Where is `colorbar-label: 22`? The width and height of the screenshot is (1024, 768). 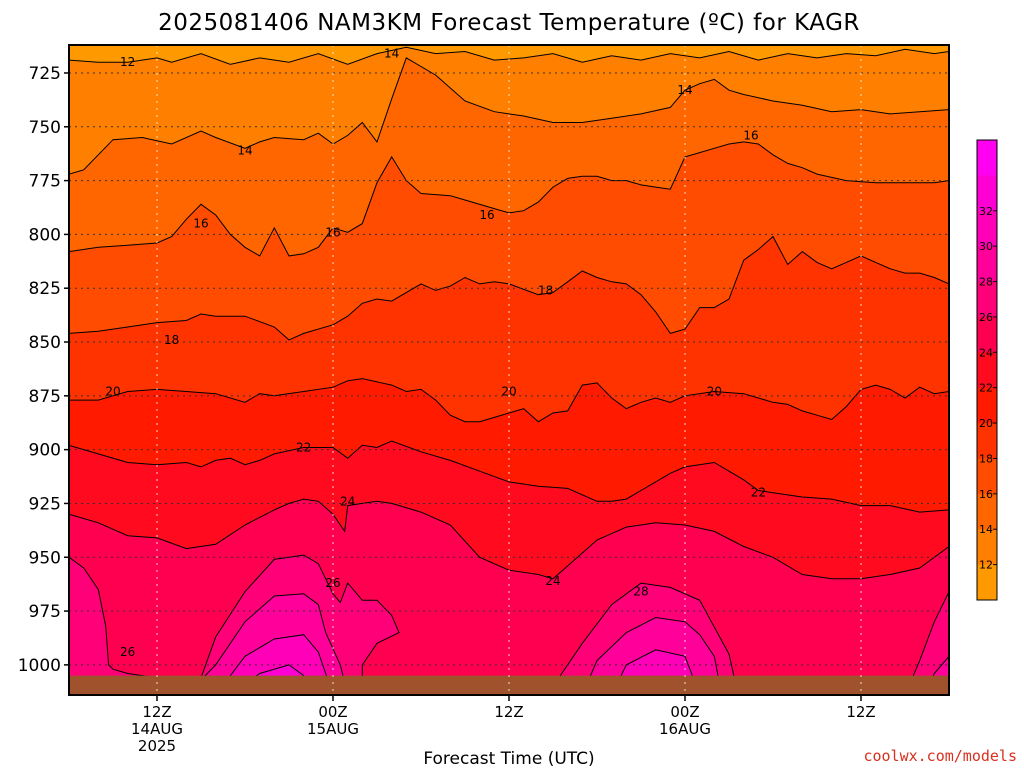
colorbar-label: 22 is located at coordinates (986, 388).